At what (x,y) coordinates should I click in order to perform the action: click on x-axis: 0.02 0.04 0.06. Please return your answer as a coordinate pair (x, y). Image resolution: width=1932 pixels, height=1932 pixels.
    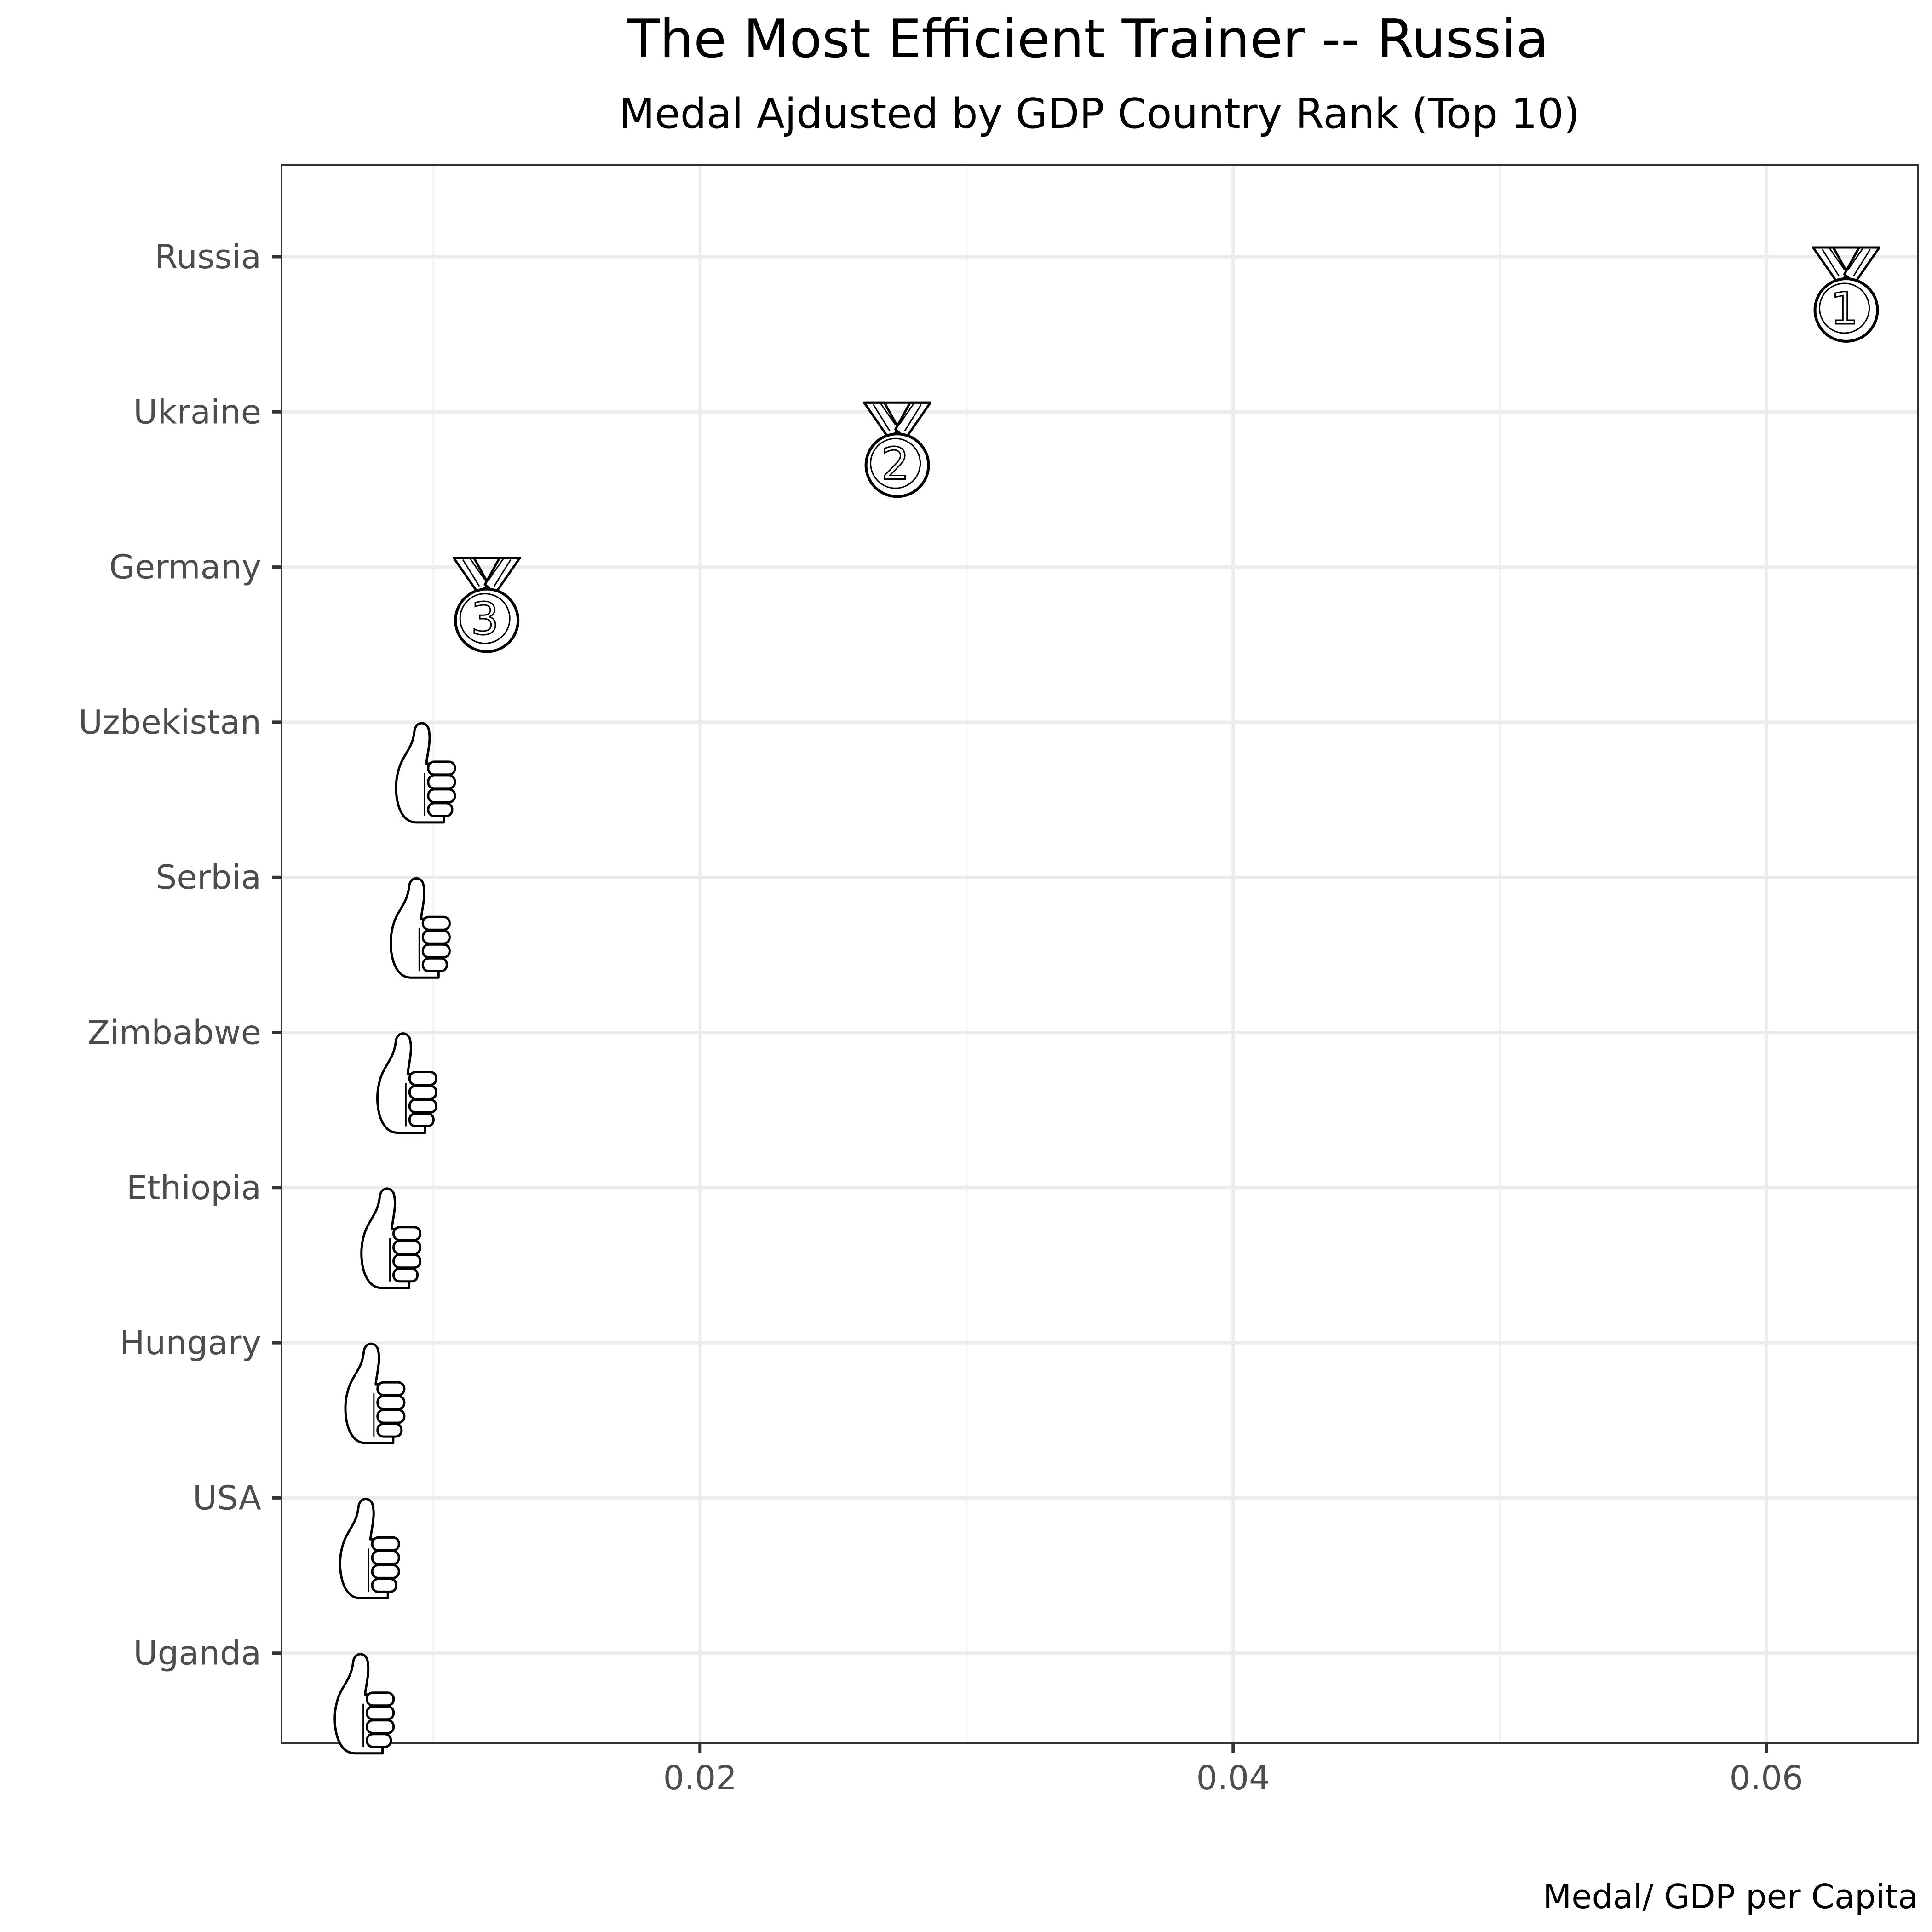
    Looking at the image, I should click on (1233, 1770).